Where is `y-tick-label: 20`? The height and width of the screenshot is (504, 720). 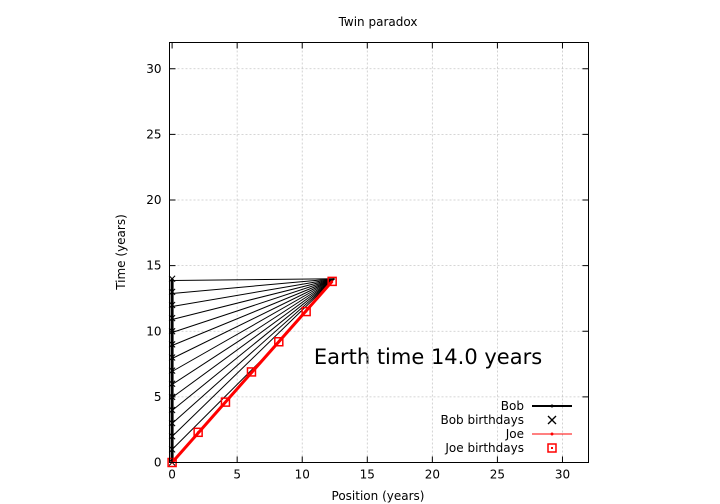 y-tick-label: 20 is located at coordinates (153, 200).